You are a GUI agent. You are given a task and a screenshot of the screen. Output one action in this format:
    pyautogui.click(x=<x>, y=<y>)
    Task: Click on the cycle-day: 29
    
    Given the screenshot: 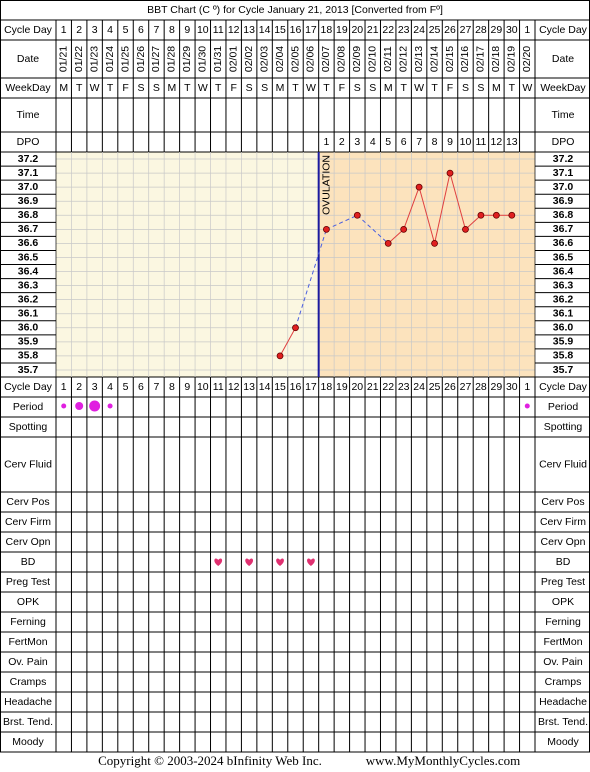 What is the action you would take?
    pyautogui.click(x=497, y=387)
    